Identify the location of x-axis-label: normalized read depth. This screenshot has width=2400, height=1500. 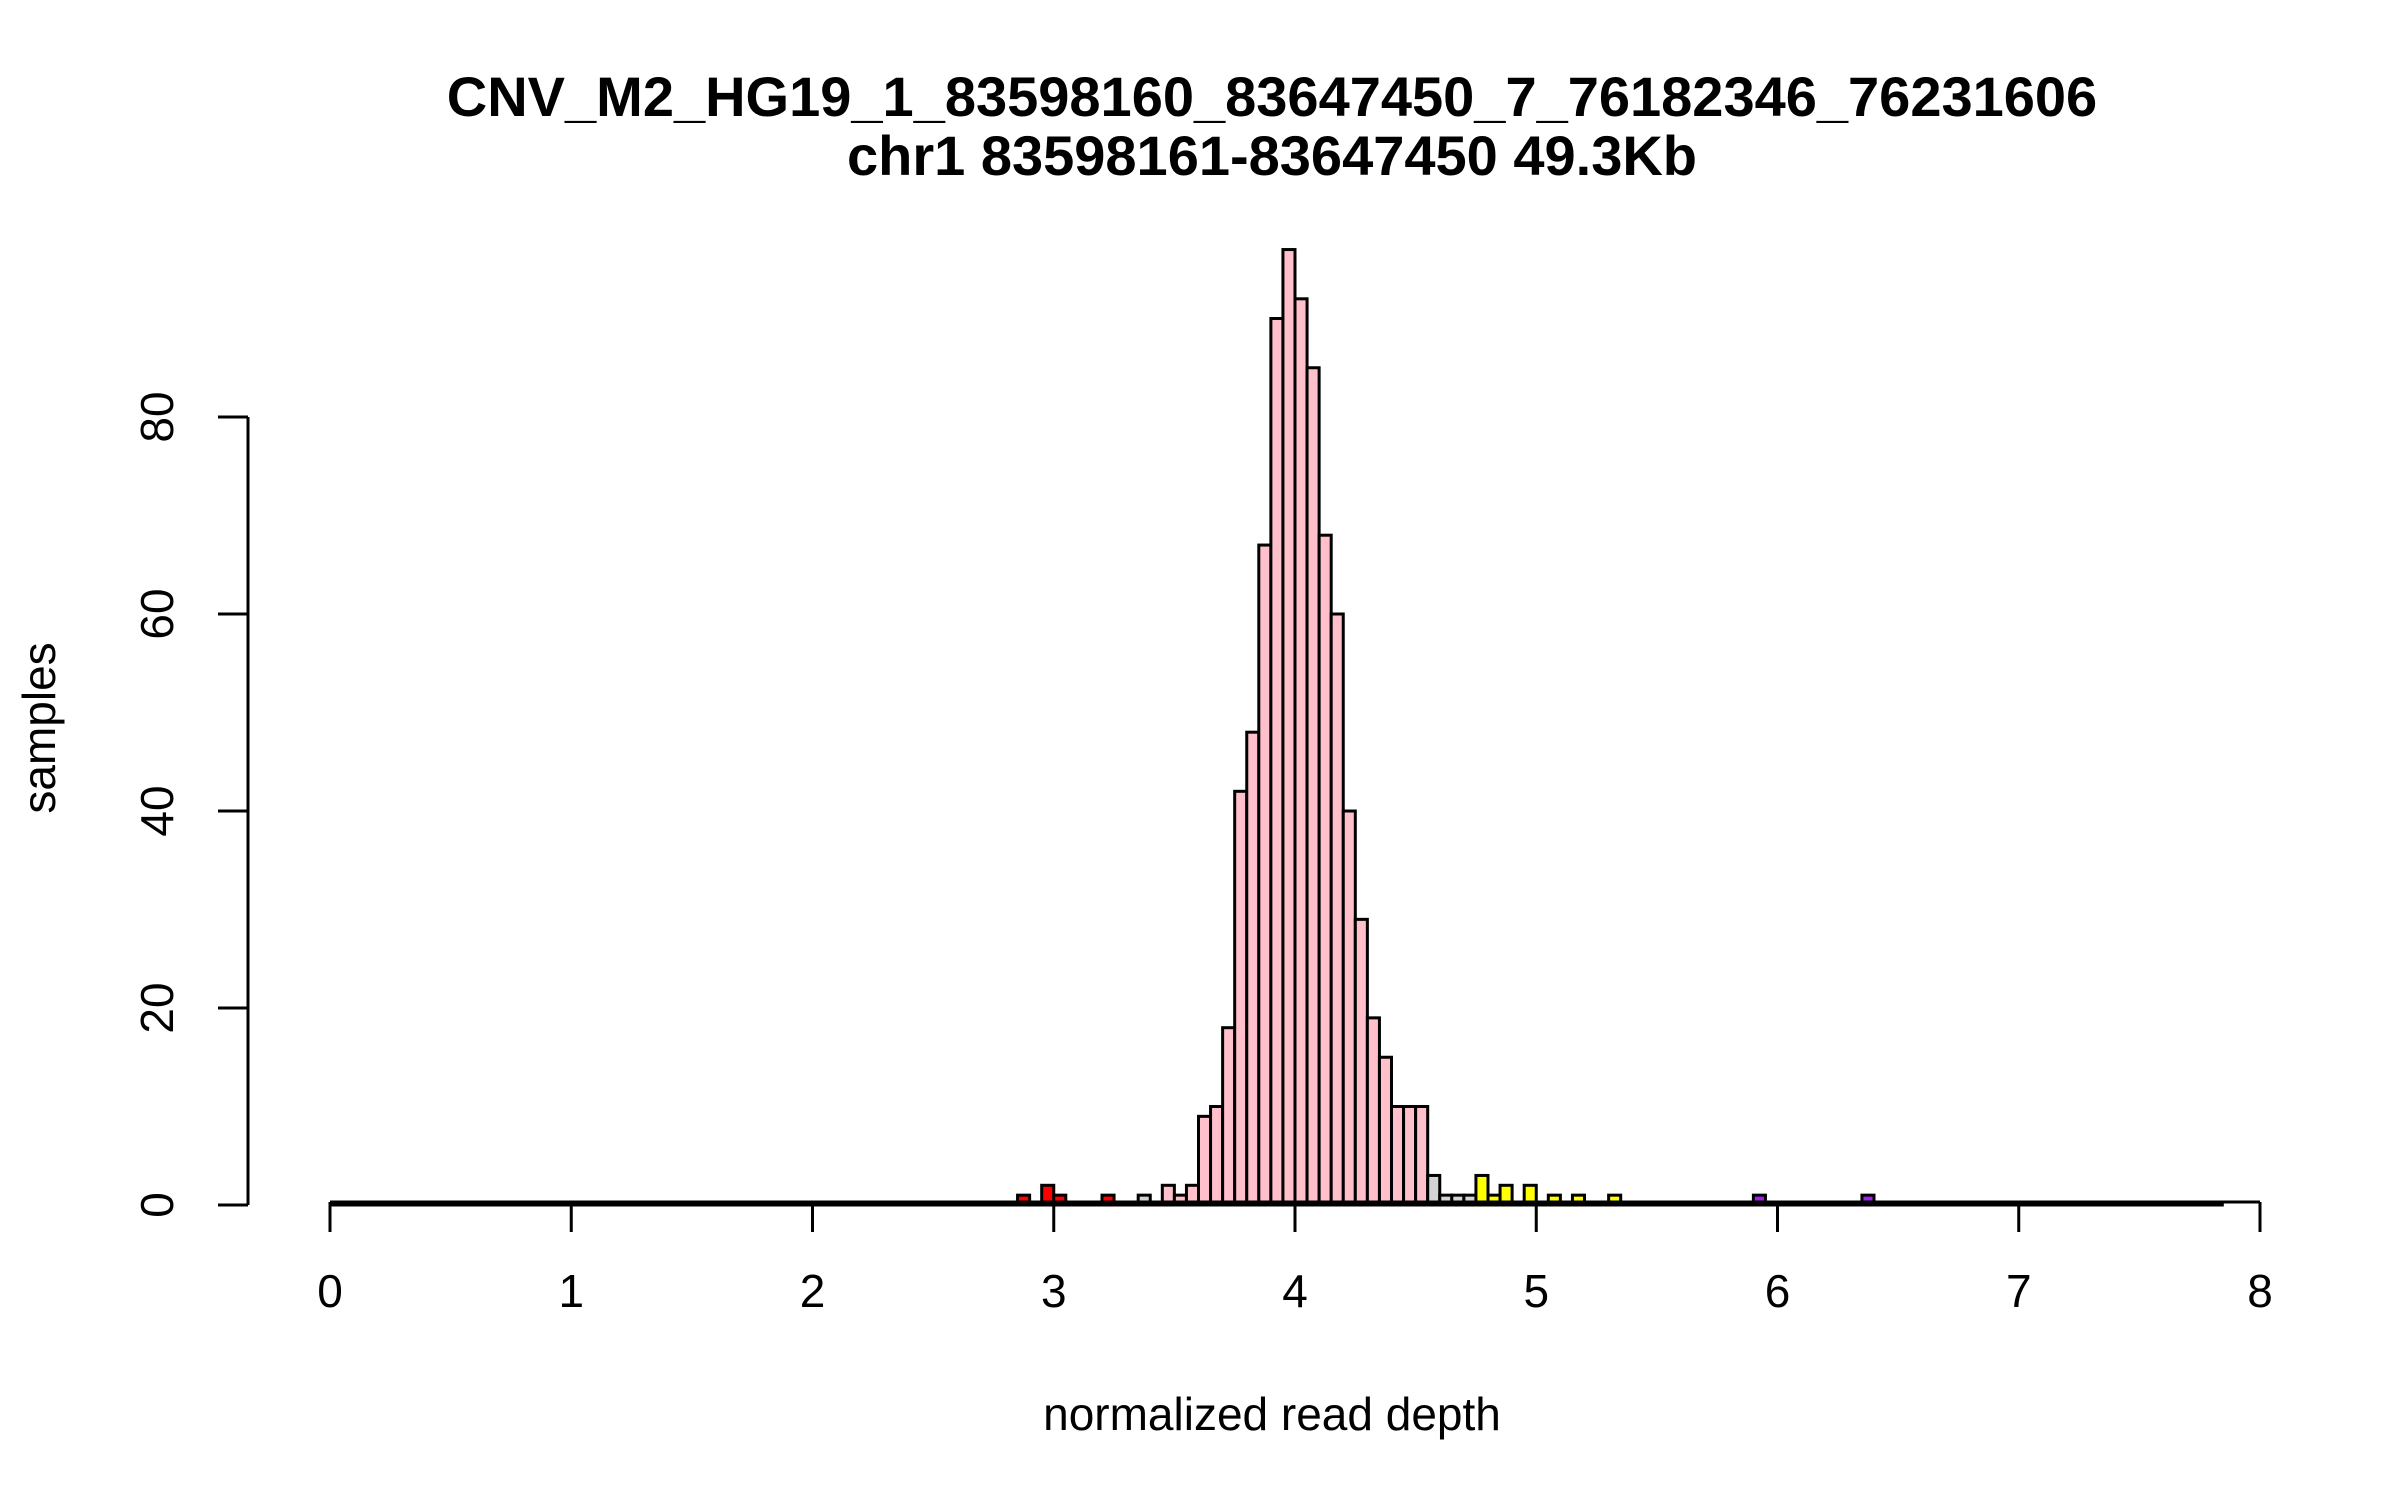
(1272, 1414).